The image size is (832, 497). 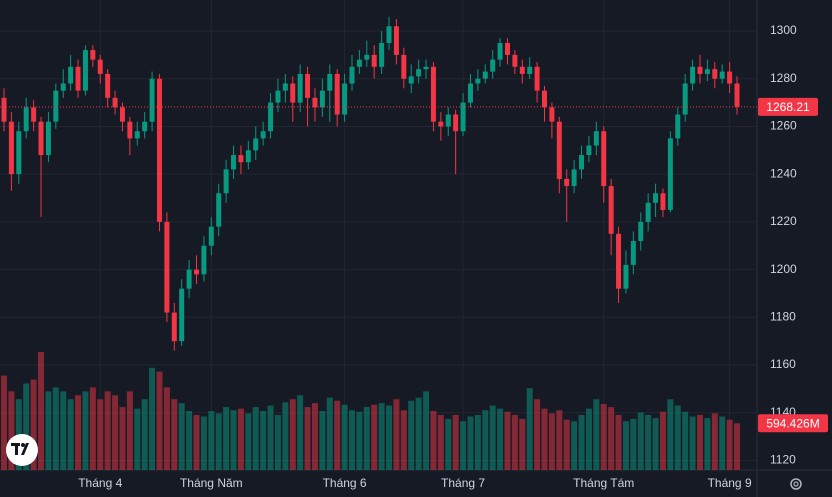 I want to click on last-price-label: 1268.21, so click(x=788, y=107).